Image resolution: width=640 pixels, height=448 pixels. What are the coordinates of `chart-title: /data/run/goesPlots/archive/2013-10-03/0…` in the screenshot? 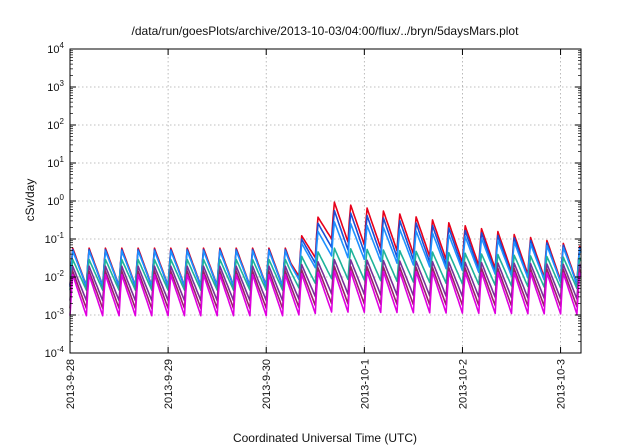 It's located at (326, 31).